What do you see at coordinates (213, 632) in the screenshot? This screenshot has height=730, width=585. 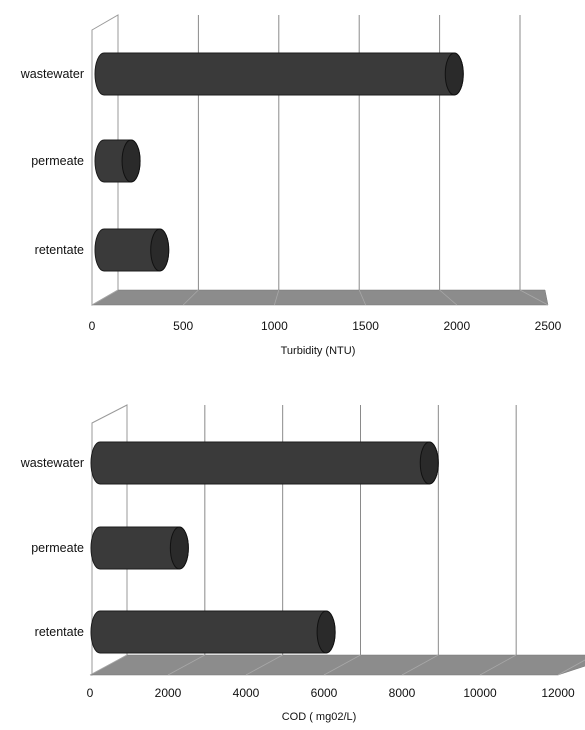 I see `bar-retentate` at bounding box center [213, 632].